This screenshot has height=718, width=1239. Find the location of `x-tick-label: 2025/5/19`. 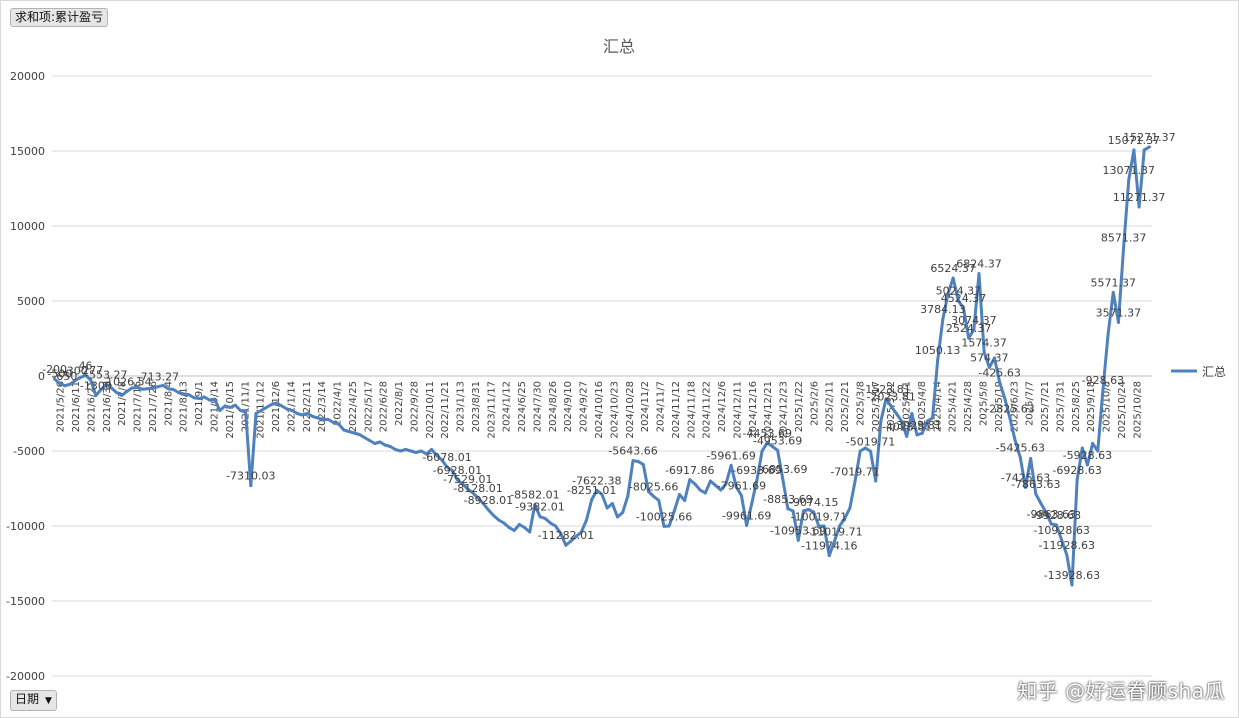

x-tick-label: 2025/5/19 is located at coordinates (999, 406).